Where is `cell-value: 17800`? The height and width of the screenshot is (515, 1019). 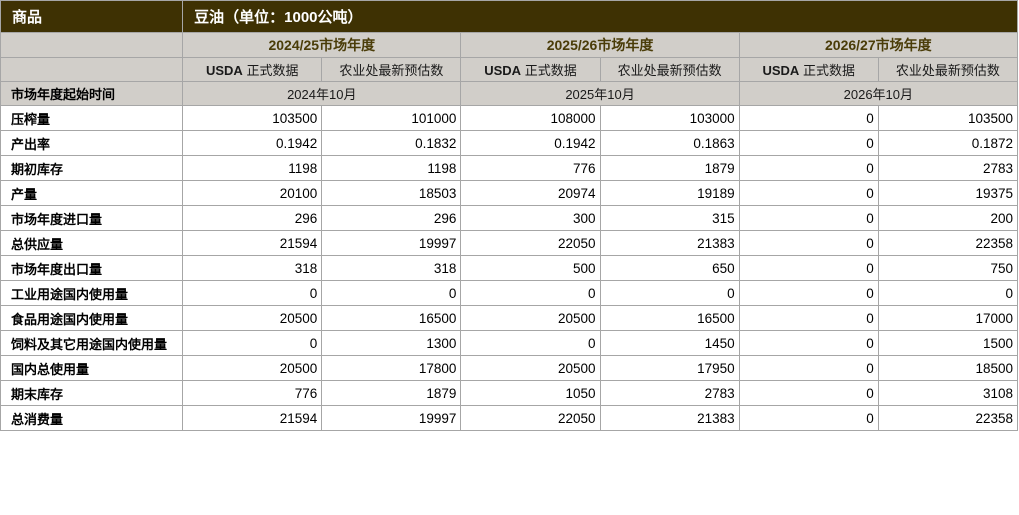 cell-value: 17800 is located at coordinates (391, 368).